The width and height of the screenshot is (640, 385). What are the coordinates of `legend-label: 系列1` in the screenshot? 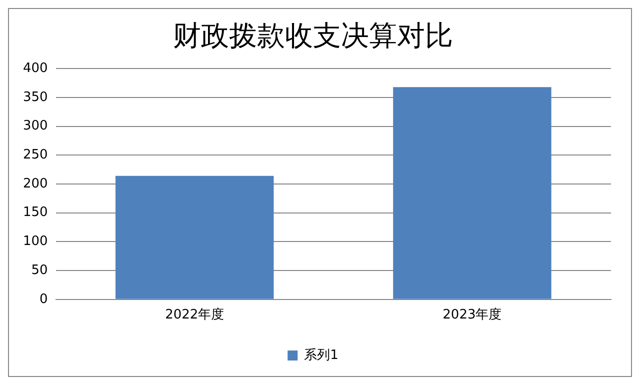 It's located at (321, 355).